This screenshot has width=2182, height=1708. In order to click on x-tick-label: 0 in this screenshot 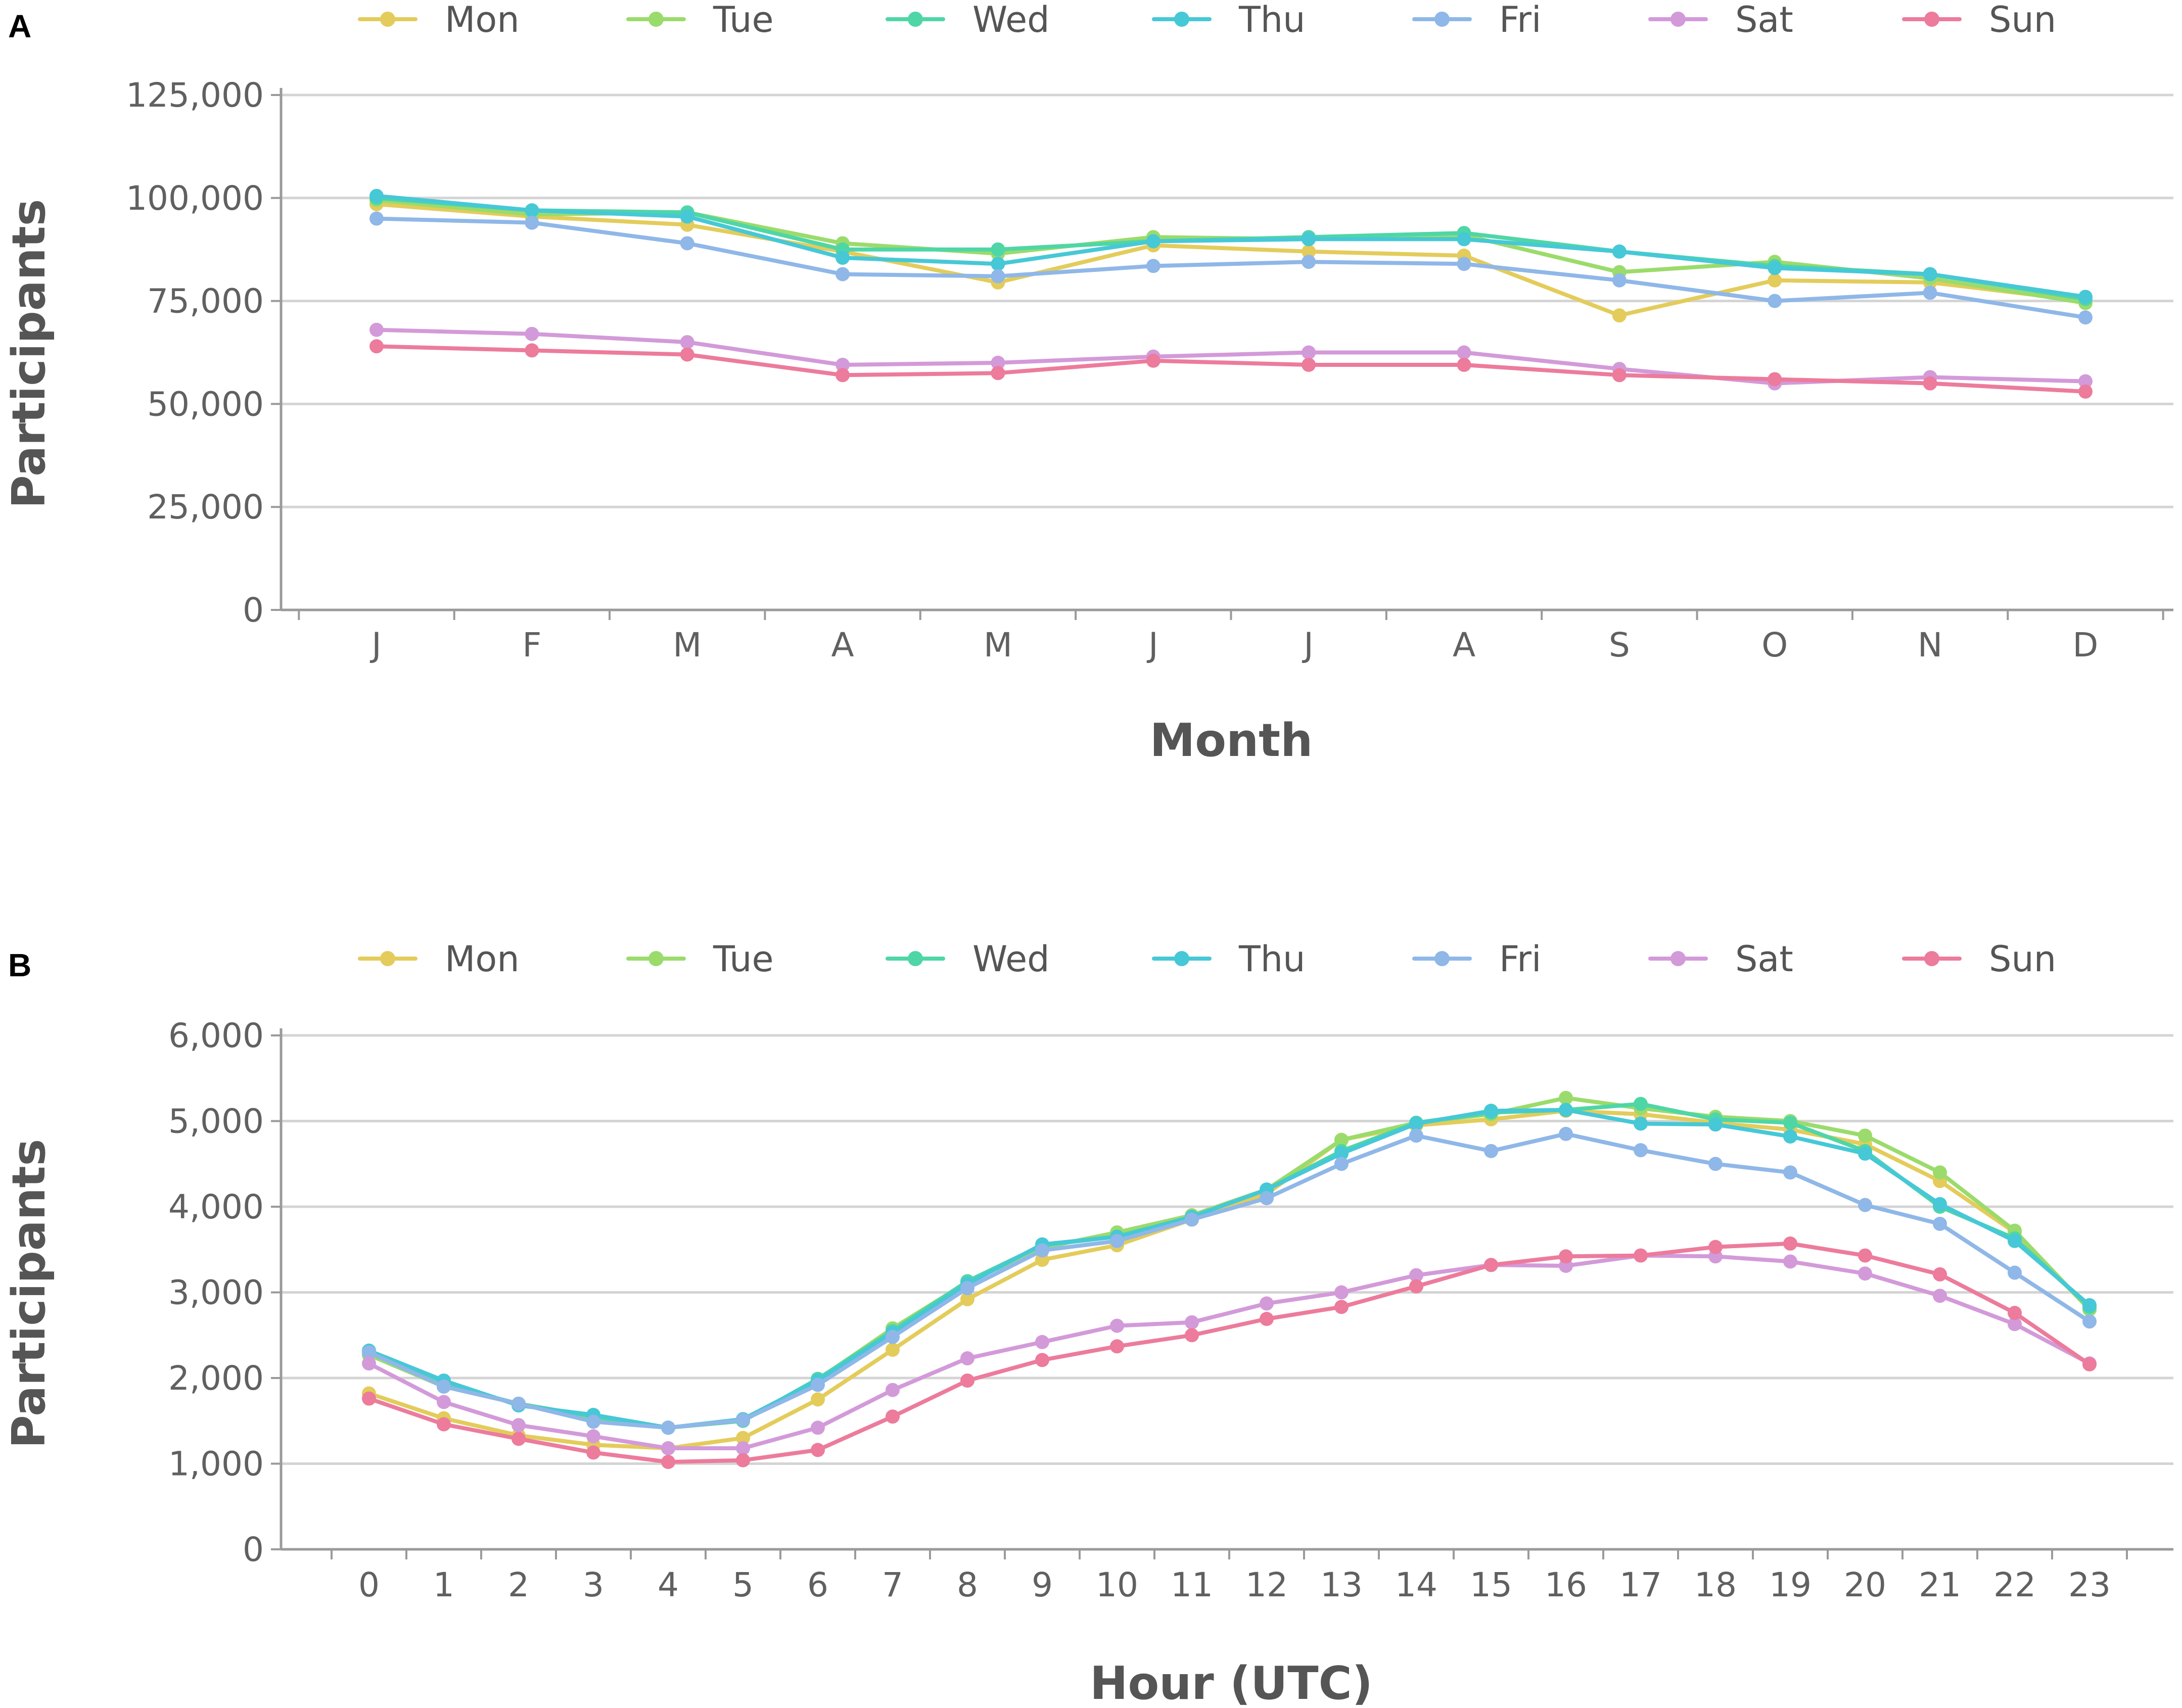, I will do `click(369, 1585)`.